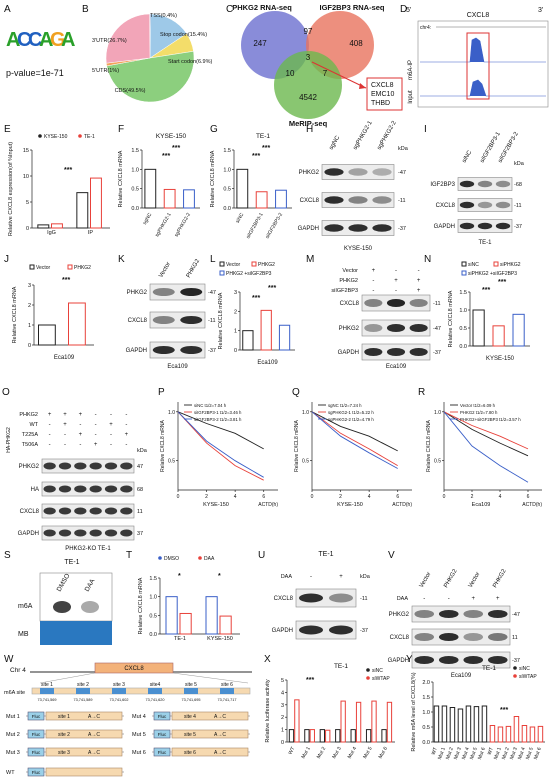 This screenshot has width=549, height=784. What do you see at coordinates (135, 209) in the screenshot?
I see `y-tick-label: 0.0` at bounding box center [135, 209].